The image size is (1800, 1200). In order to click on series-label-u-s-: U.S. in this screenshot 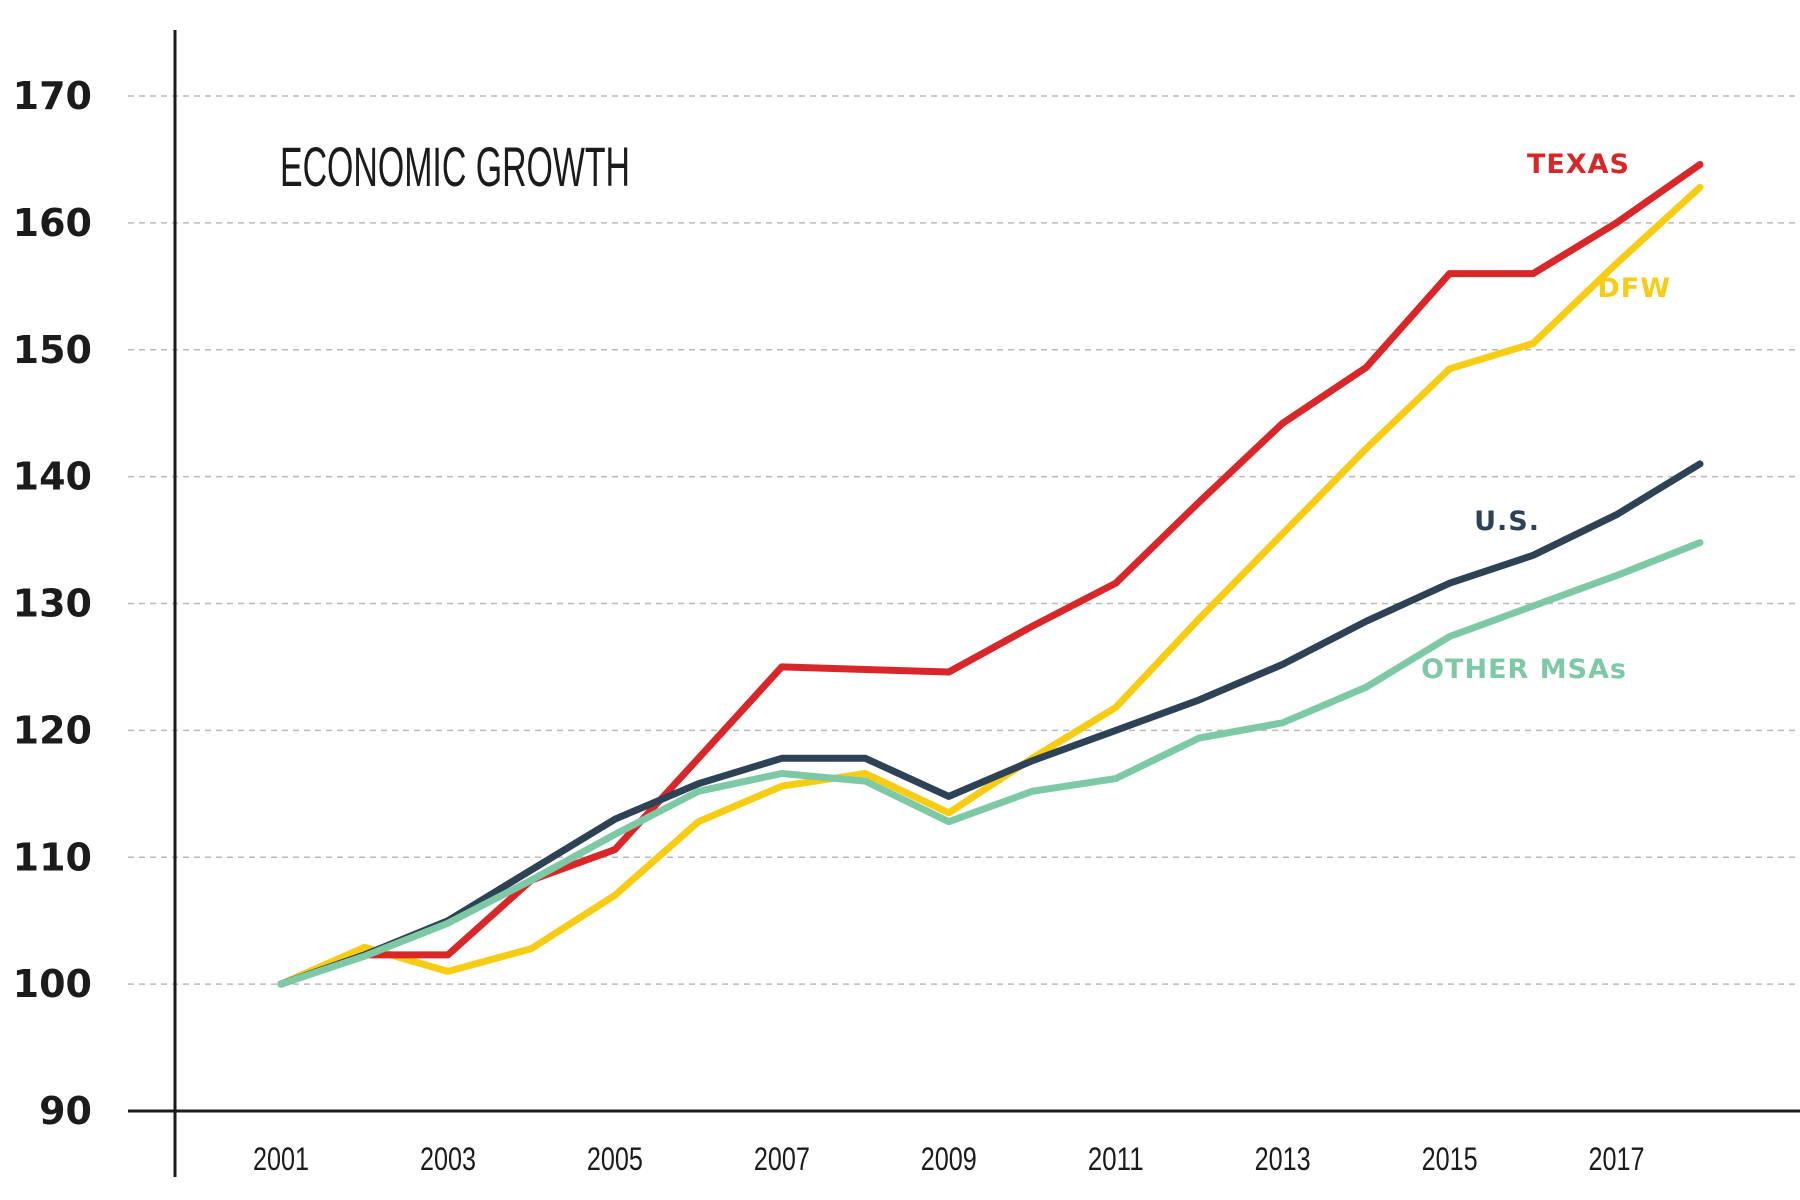, I will do `click(1507, 521)`.